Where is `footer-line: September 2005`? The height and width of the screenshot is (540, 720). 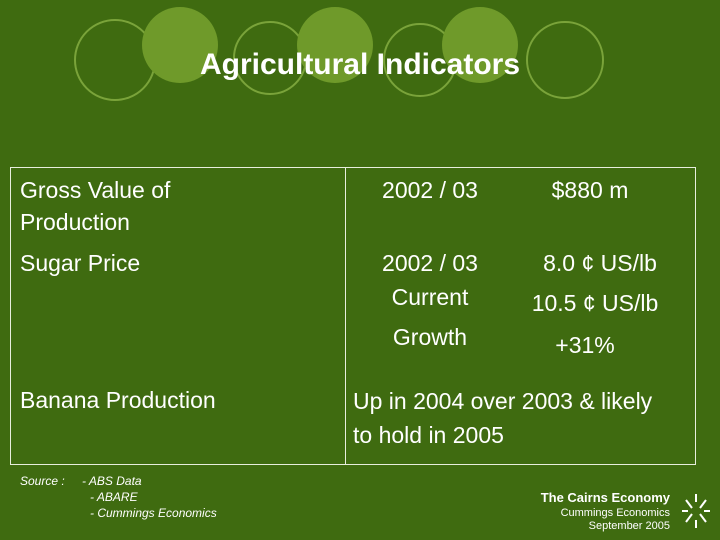 footer-line: September 2005 is located at coordinates (629, 526).